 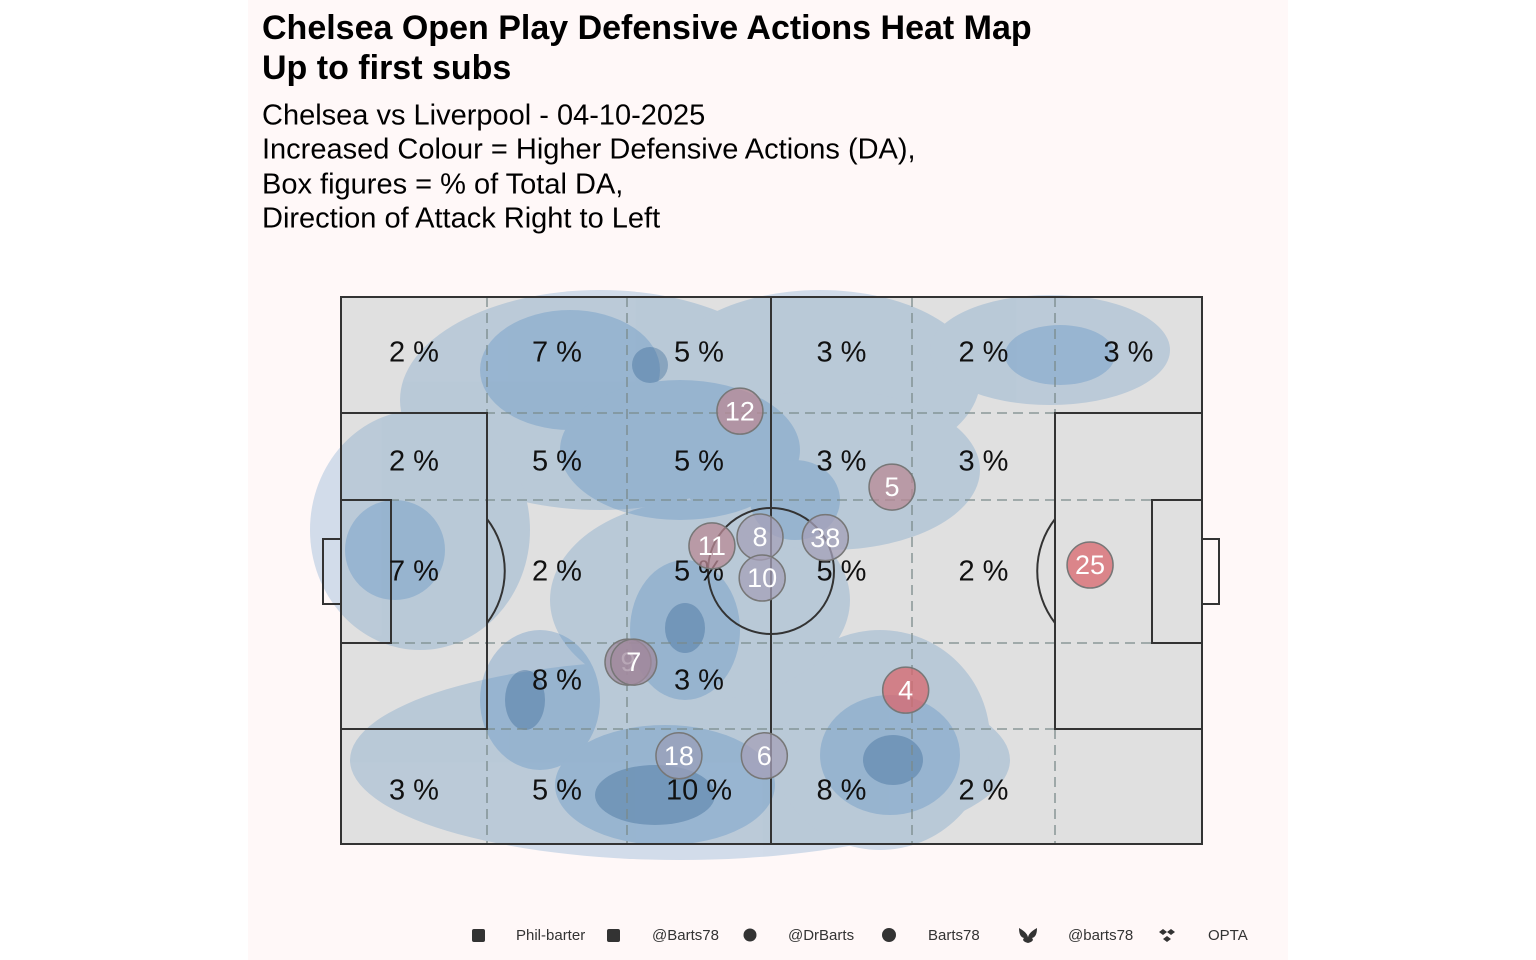 I want to click on player-number: 18, so click(x=679, y=756).